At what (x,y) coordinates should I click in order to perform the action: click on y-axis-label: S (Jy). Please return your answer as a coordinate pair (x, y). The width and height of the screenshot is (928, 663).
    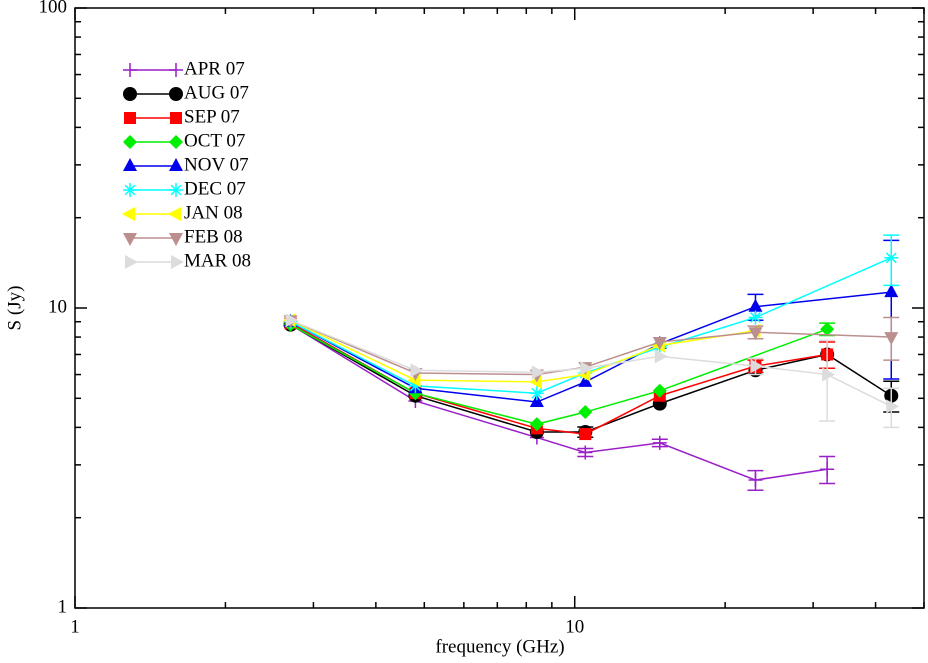
    Looking at the image, I should click on (14, 308).